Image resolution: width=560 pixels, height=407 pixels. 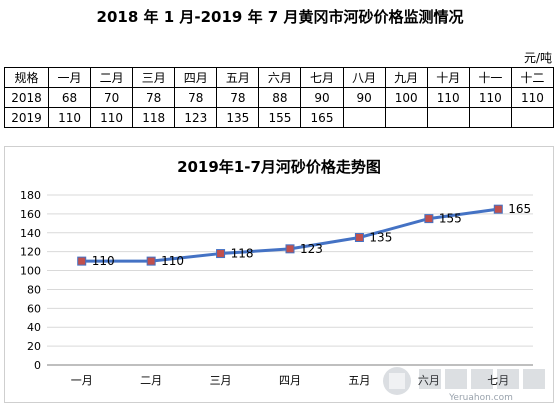 I want to click on table-cell: 100, so click(x=406, y=97).